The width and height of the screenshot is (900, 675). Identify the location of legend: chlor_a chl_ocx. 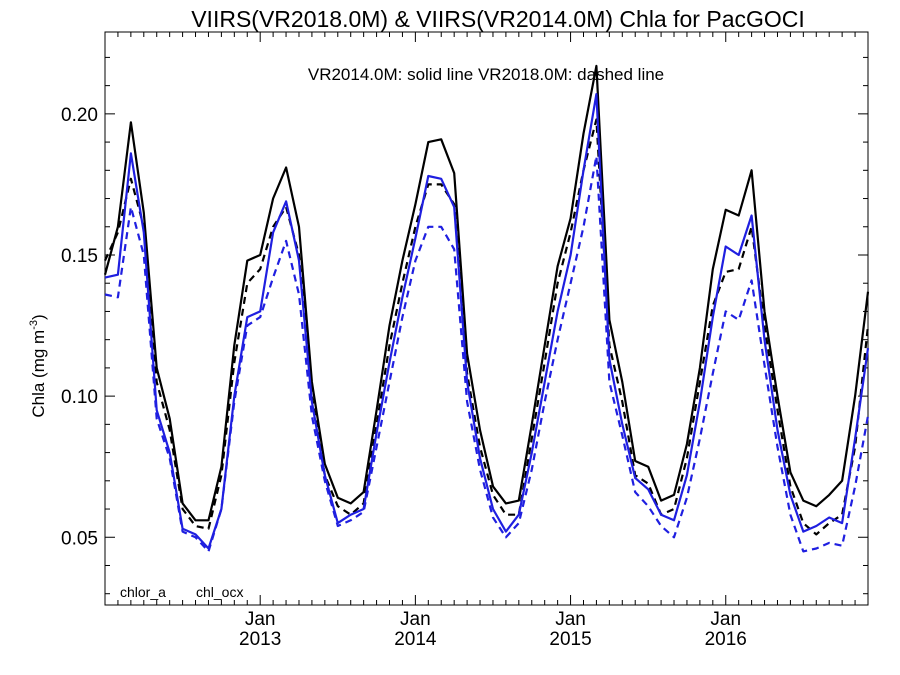
(181, 592).